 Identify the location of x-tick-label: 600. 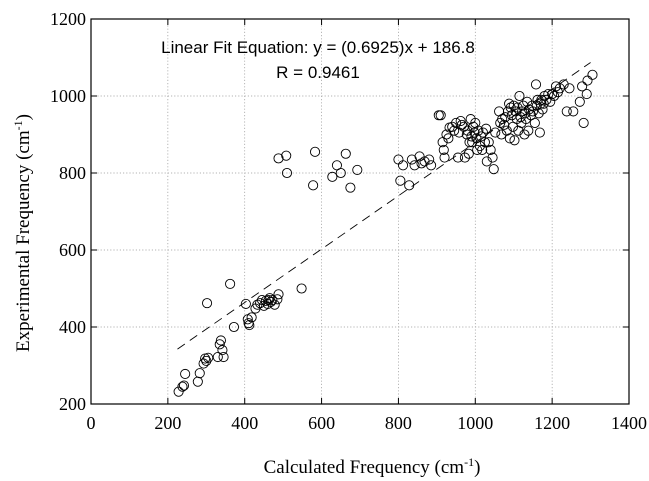
(321, 423).